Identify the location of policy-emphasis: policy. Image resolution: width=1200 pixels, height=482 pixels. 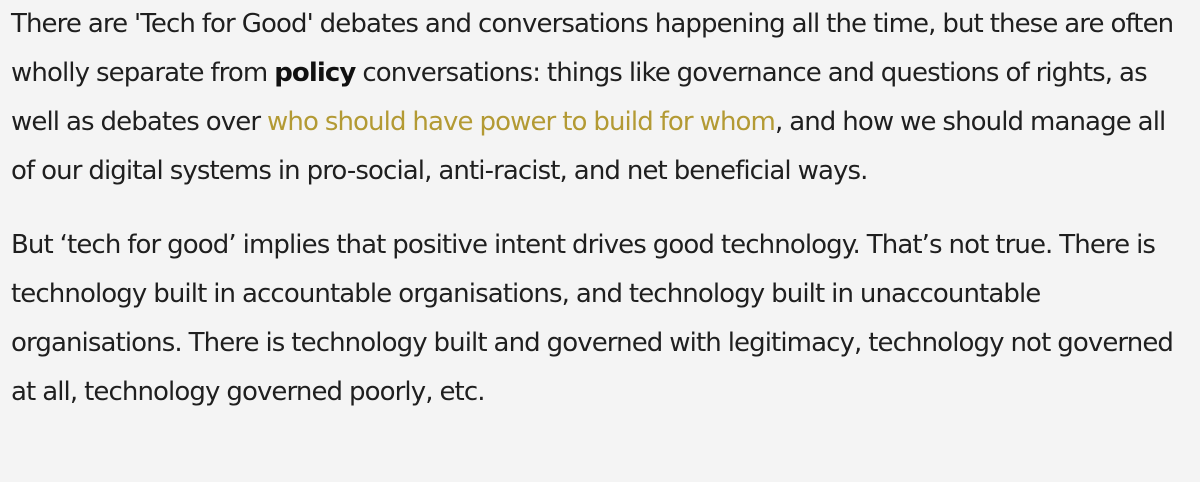
(315, 73).